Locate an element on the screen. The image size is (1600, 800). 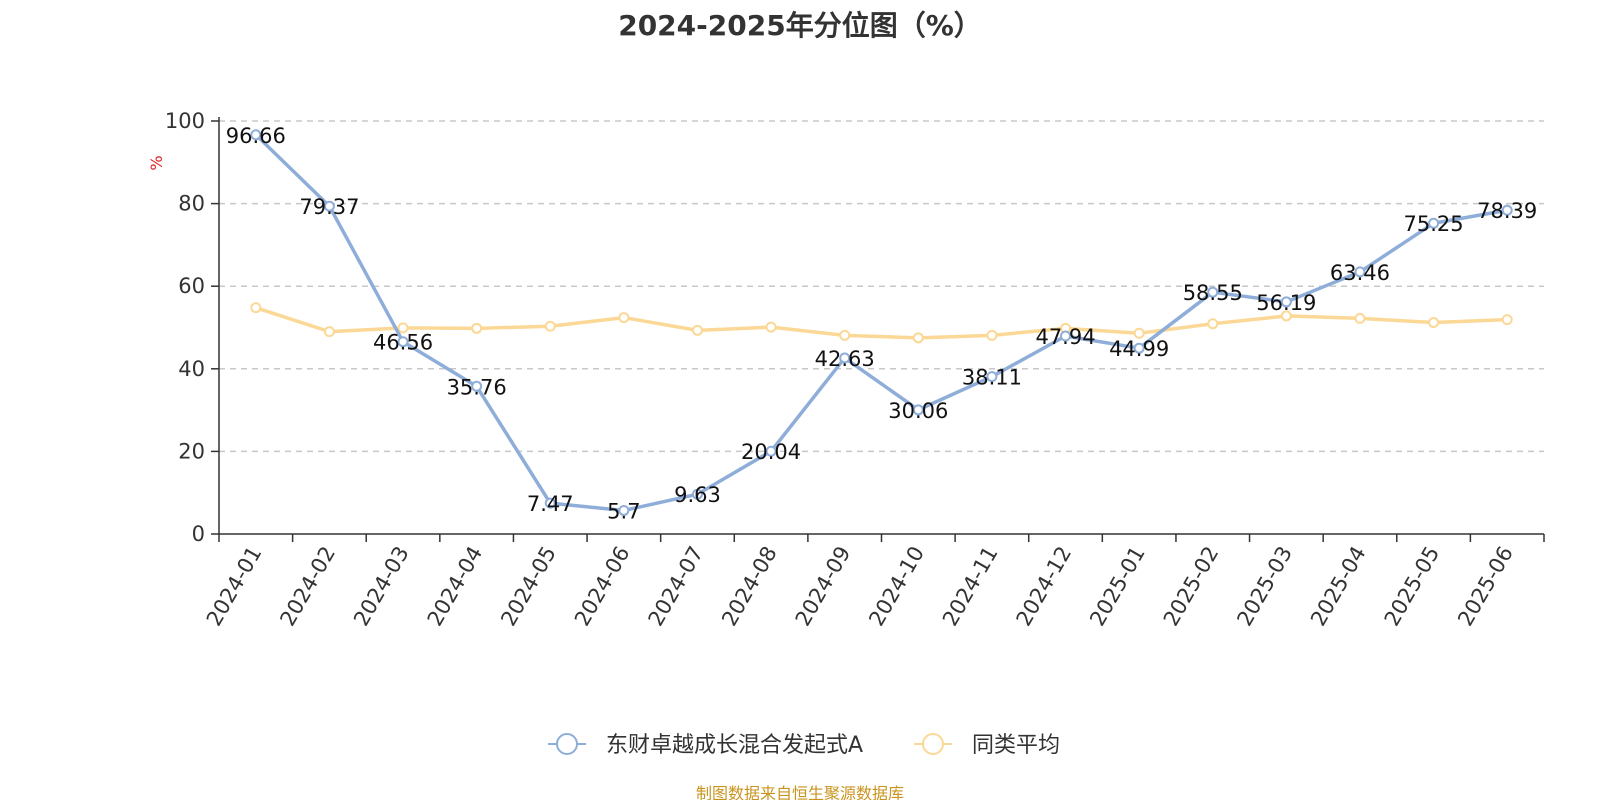
data-label: 7.47 is located at coordinates (550, 504).